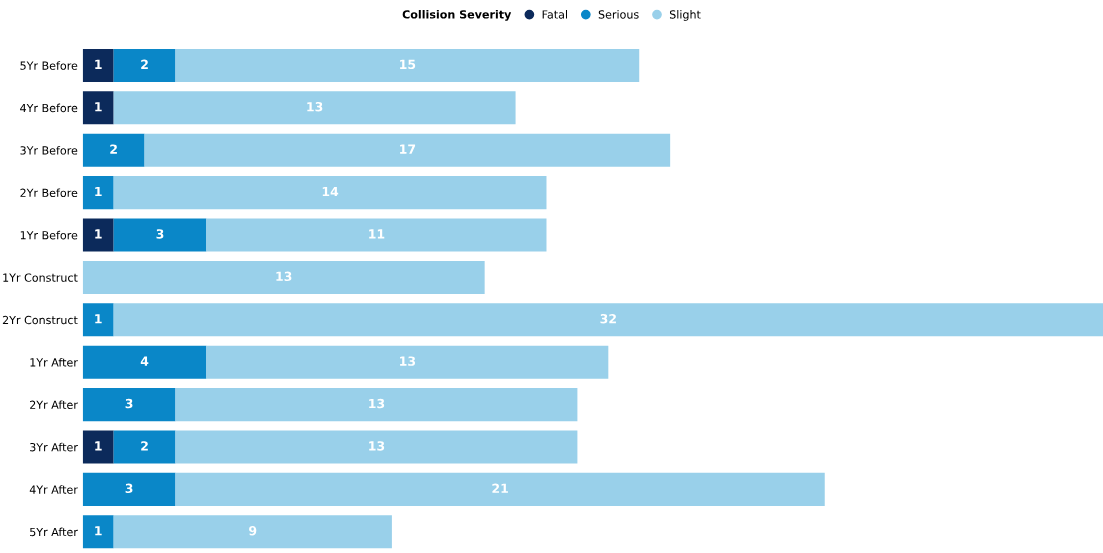  I want to click on y-tick-label: 1Yr Construct, so click(40, 277).